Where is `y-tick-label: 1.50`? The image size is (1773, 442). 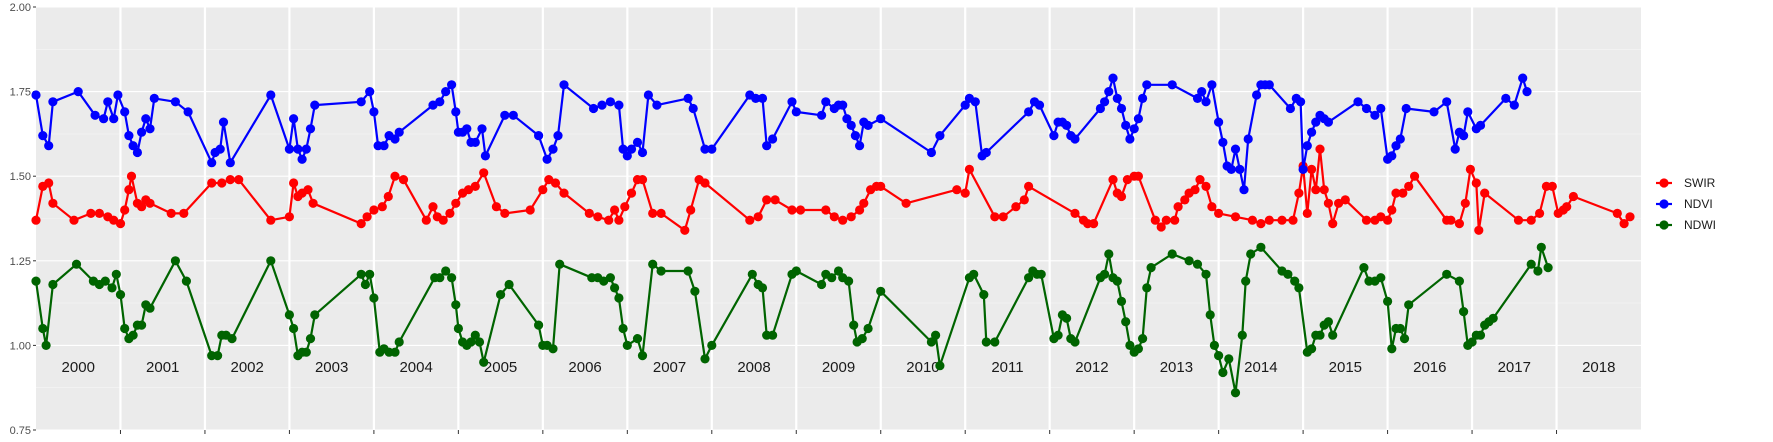
y-tick-label: 1.50 is located at coordinates (20, 177).